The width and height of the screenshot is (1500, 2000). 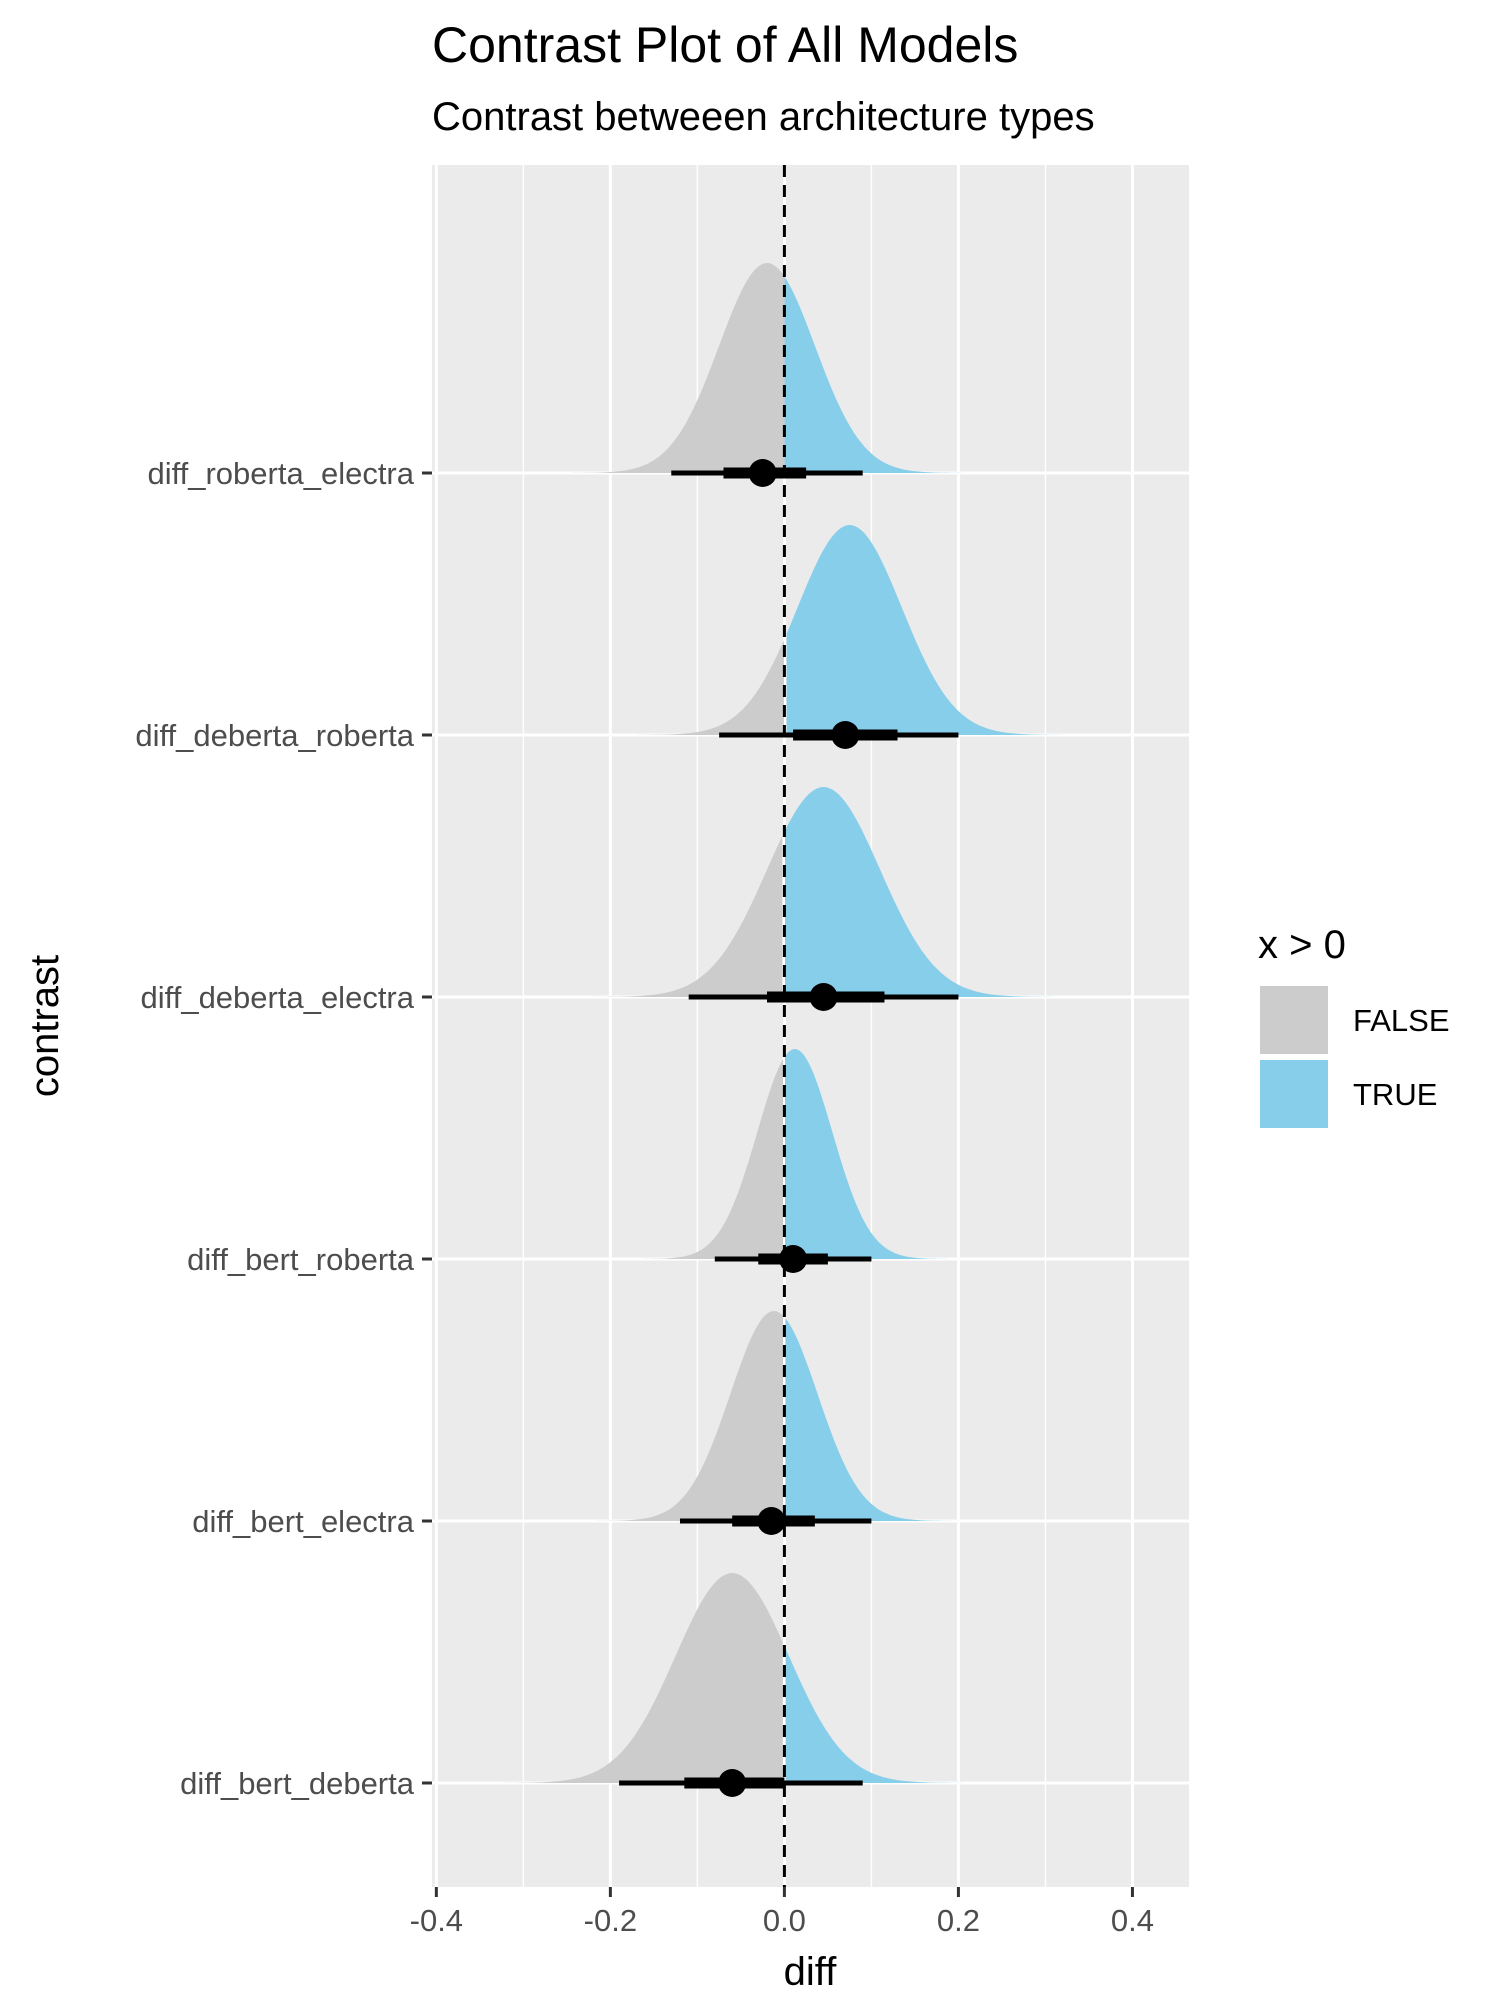 What do you see at coordinates (1401, 1020) in the screenshot?
I see `legend-label-false: FALSE` at bounding box center [1401, 1020].